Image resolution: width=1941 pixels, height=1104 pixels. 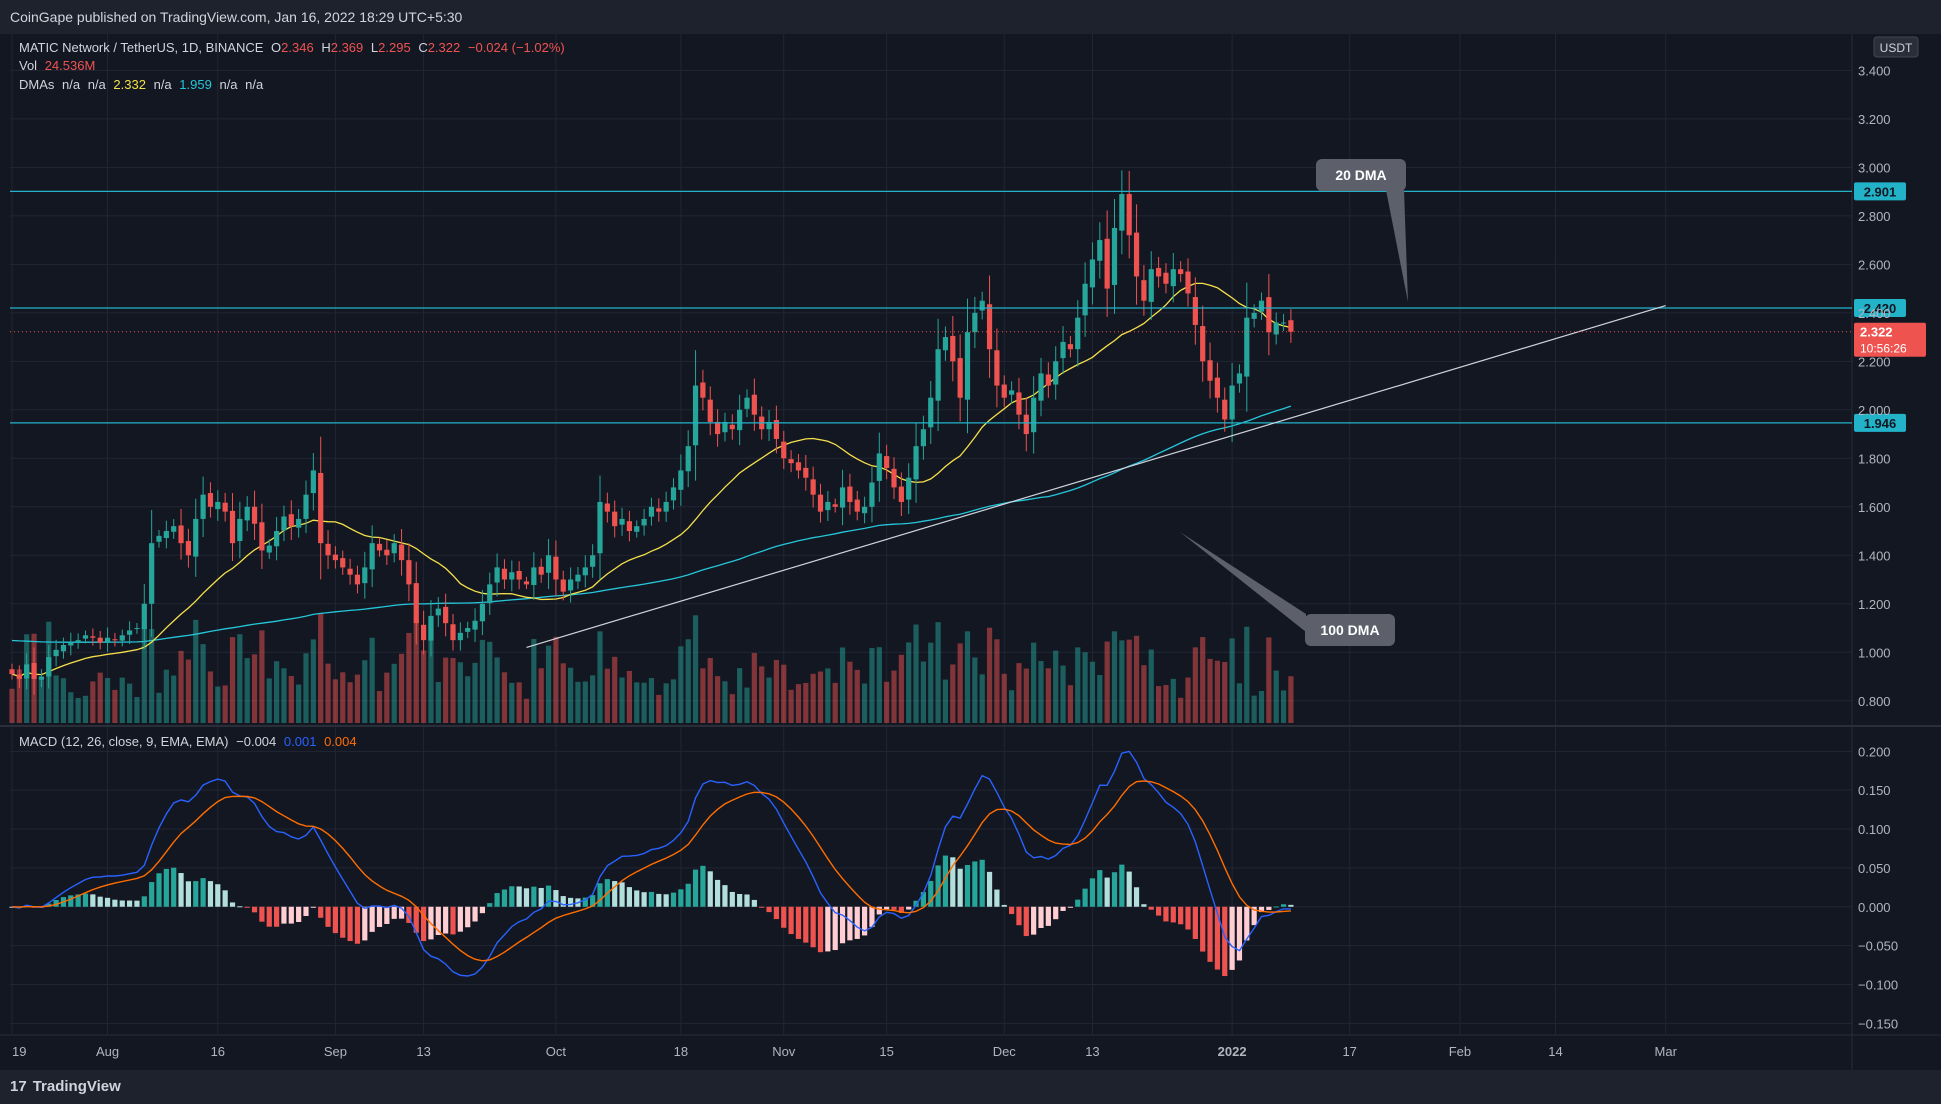 I want to click on price-axis-tick: 1.800, so click(x=1874, y=458).